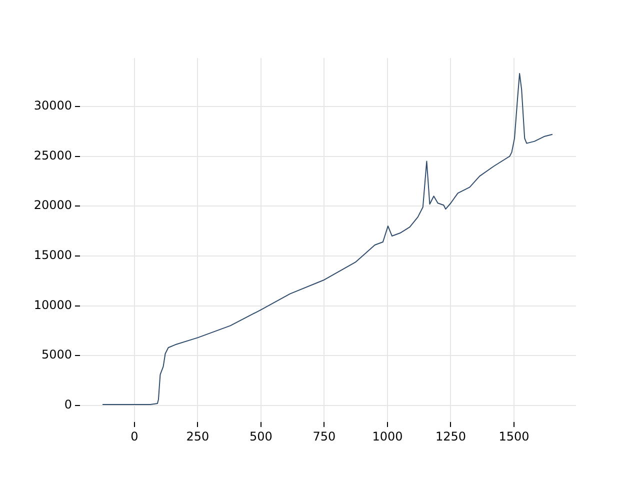  Describe the element at coordinates (56, 355) in the screenshot. I see `y-tick-label: 5000` at that location.